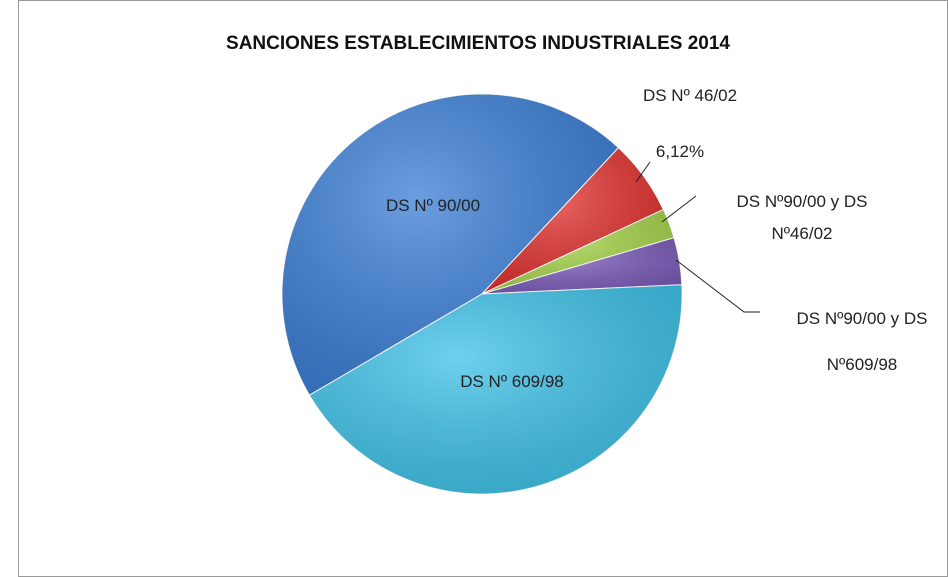 The height and width of the screenshot is (577, 948). Describe the element at coordinates (680, 151) in the screenshot. I see `value-label: 6,12%` at that location.